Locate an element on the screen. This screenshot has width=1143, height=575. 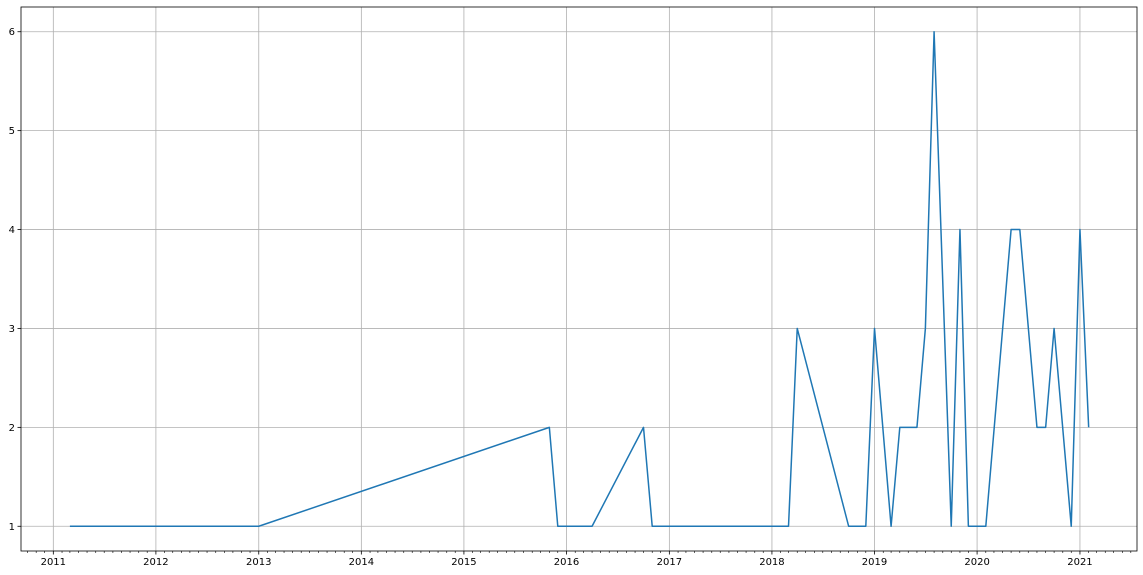
y-tick-label: 3 is located at coordinates (12, 329).